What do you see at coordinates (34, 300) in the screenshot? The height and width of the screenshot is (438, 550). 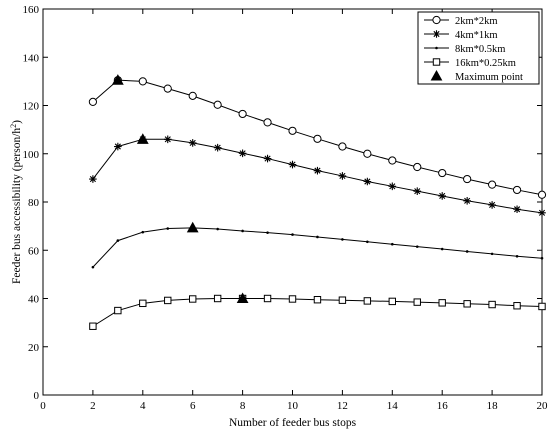 I see `y-tick-label: 40` at bounding box center [34, 300].